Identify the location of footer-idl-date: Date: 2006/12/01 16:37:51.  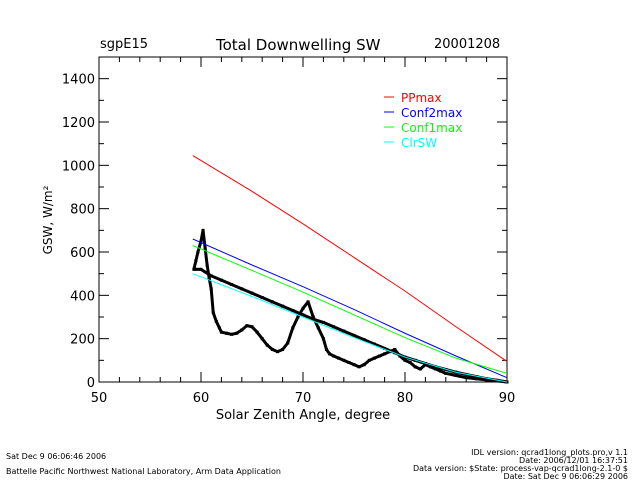
(573, 460).